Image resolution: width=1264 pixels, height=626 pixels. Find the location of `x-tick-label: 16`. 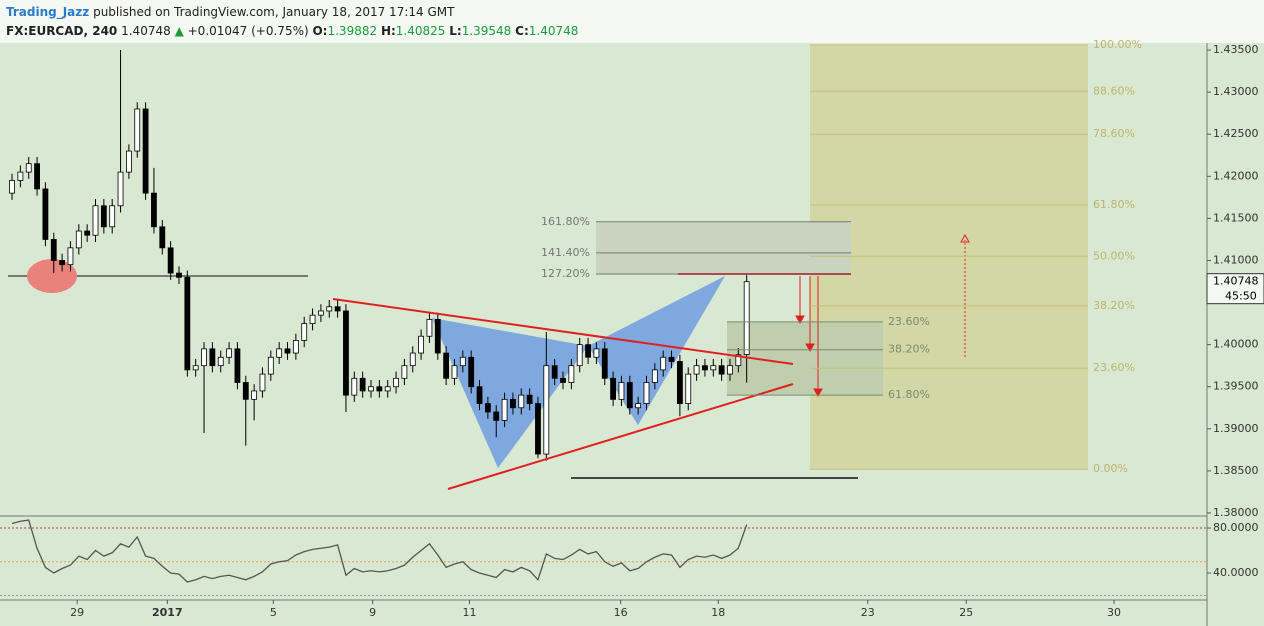

x-tick-label: 16 is located at coordinates (621, 612).